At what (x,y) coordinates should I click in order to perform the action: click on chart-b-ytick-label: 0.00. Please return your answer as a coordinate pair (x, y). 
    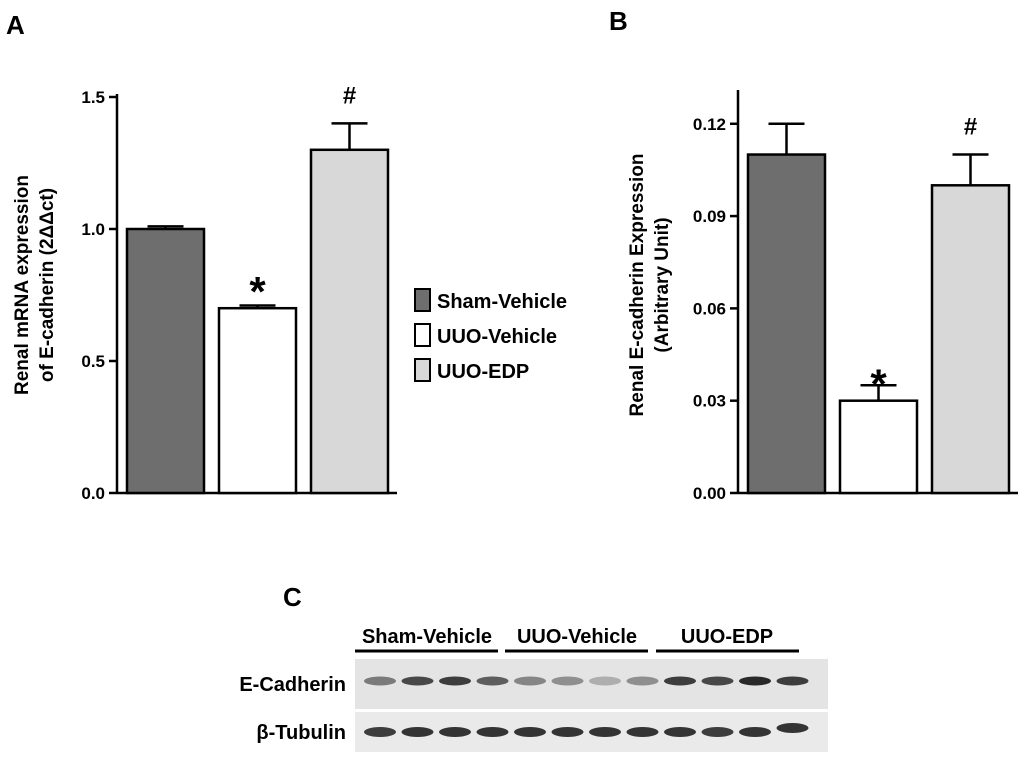
    Looking at the image, I should click on (709, 493).